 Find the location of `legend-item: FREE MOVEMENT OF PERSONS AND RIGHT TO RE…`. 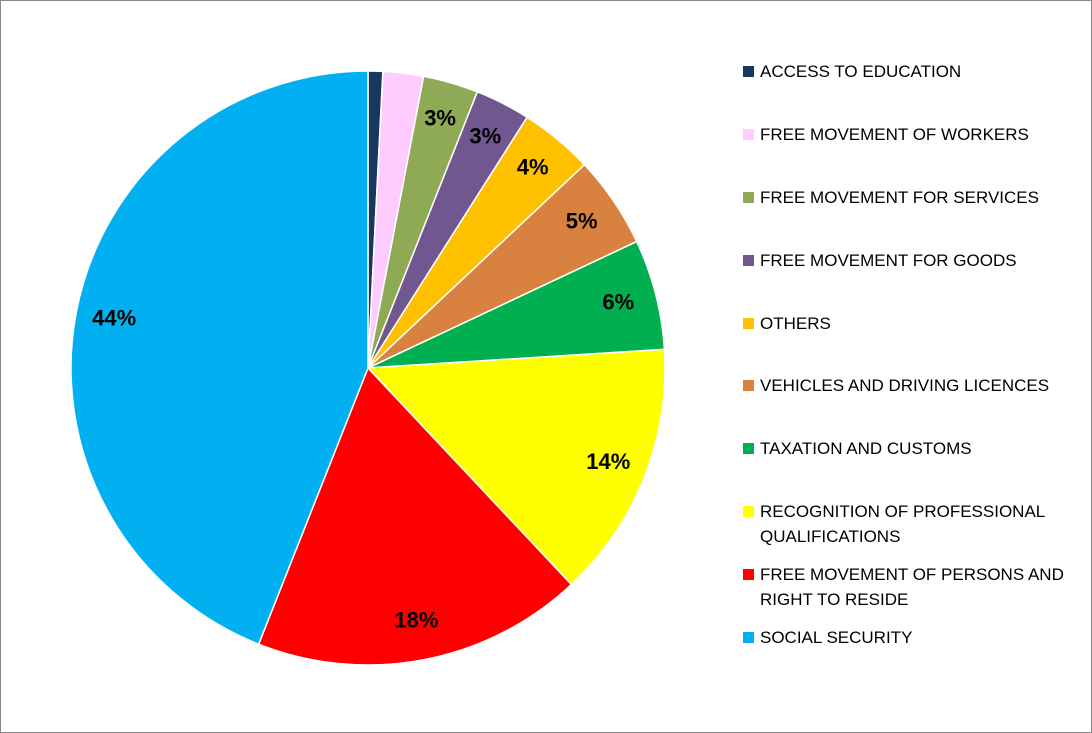

legend-item: FREE MOVEMENT OF PERSONS AND RIGHT TO RE… is located at coordinates (908, 587).